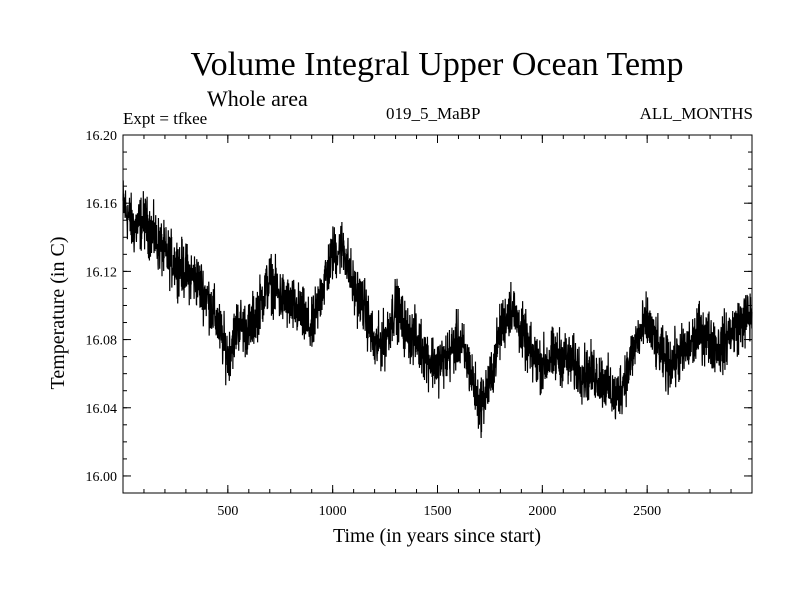  I want to click on chart-subtitle: Whole area, so click(257, 98).